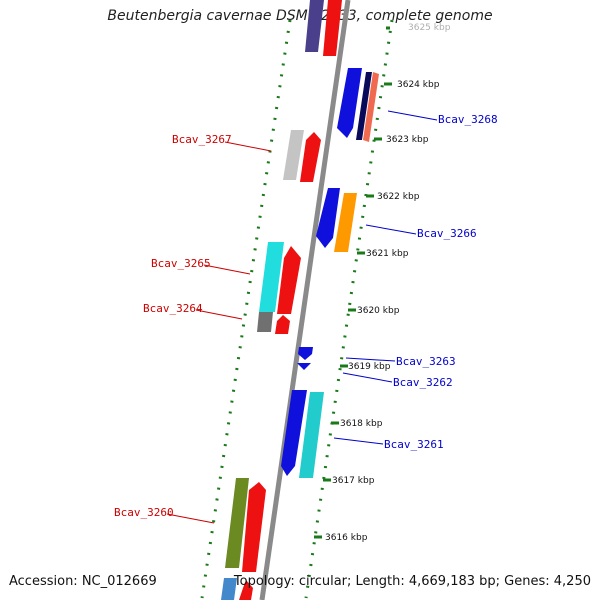 The width and height of the screenshot is (600, 600). What do you see at coordinates (83, 581) in the screenshot?
I see `accession-text: Accession: NC_012669` at bounding box center [83, 581].